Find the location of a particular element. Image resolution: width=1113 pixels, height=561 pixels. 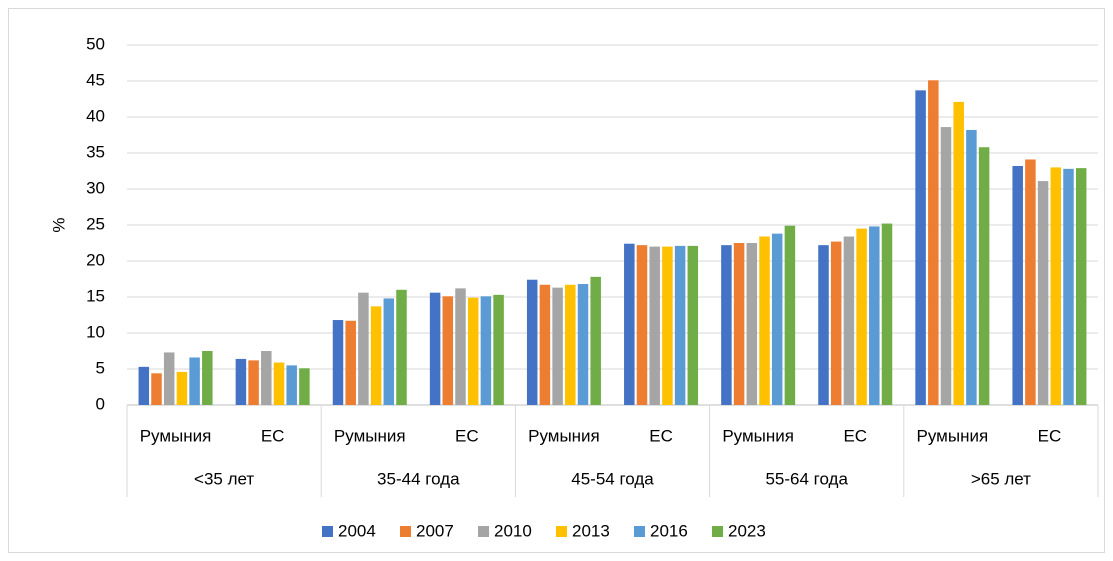

y-tick-label: 5 is located at coordinates (100, 367).